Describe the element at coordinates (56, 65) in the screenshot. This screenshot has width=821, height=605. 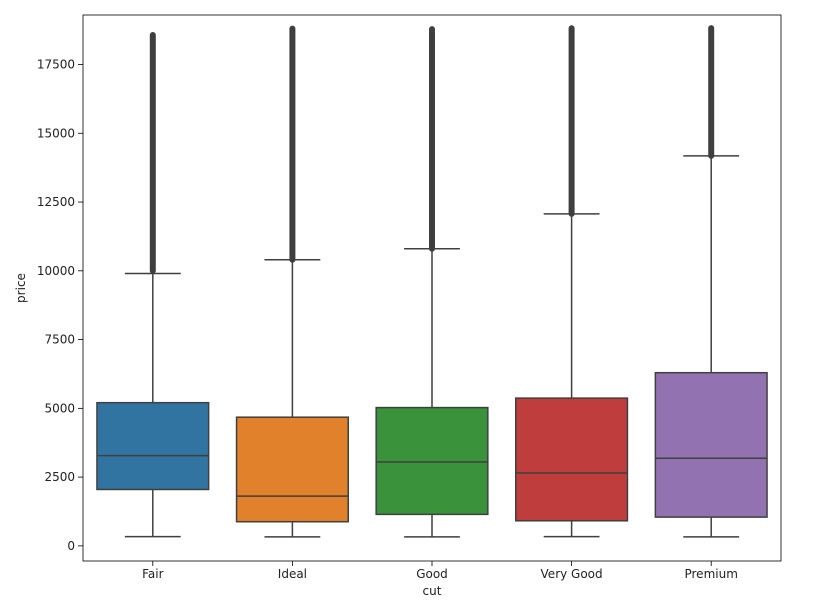
I see `y-tick-label: 17500` at that location.